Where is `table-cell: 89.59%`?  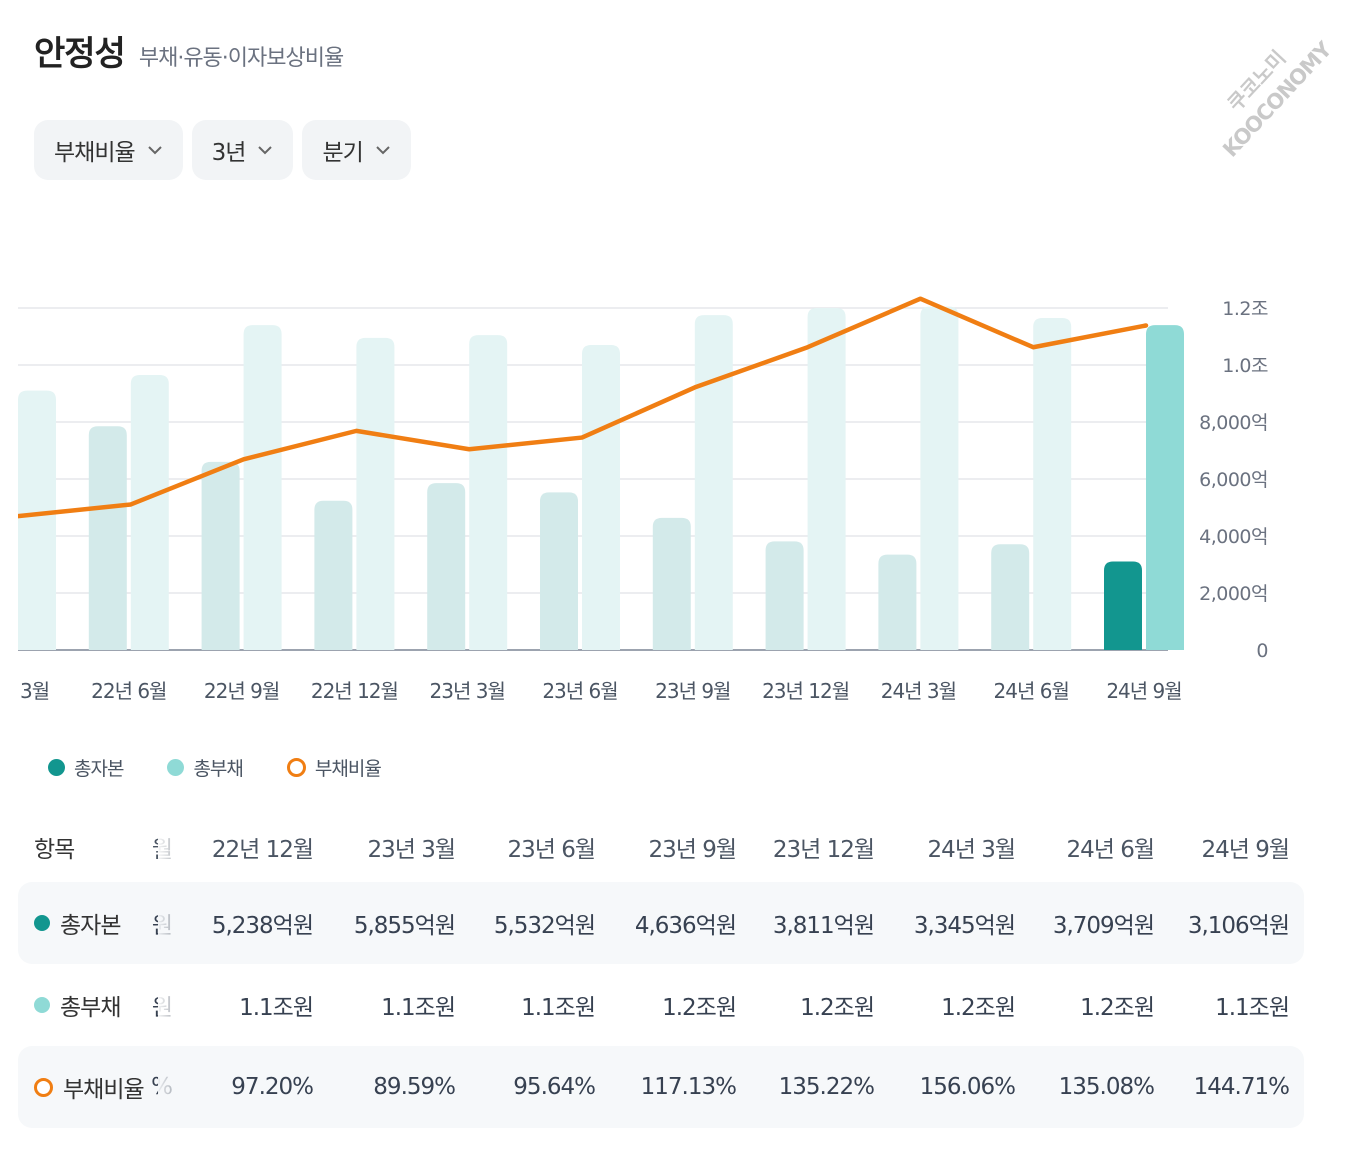 table-cell: 89.59% is located at coordinates (414, 1087).